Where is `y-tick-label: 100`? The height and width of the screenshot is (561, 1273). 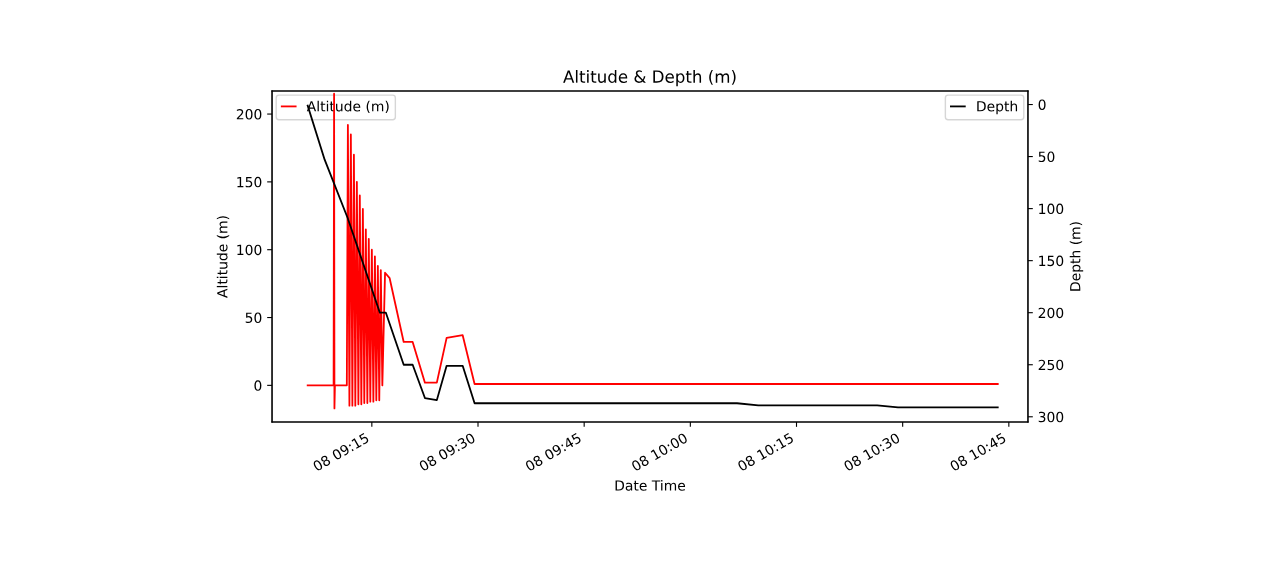 y-tick-label: 100 is located at coordinates (249, 250).